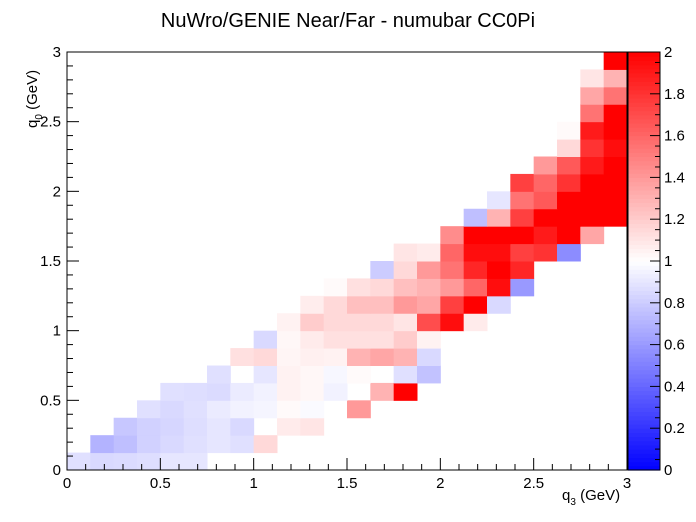 The image size is (696, 522). I want to click on z-tick-label: 0.4, so click(674, 386).